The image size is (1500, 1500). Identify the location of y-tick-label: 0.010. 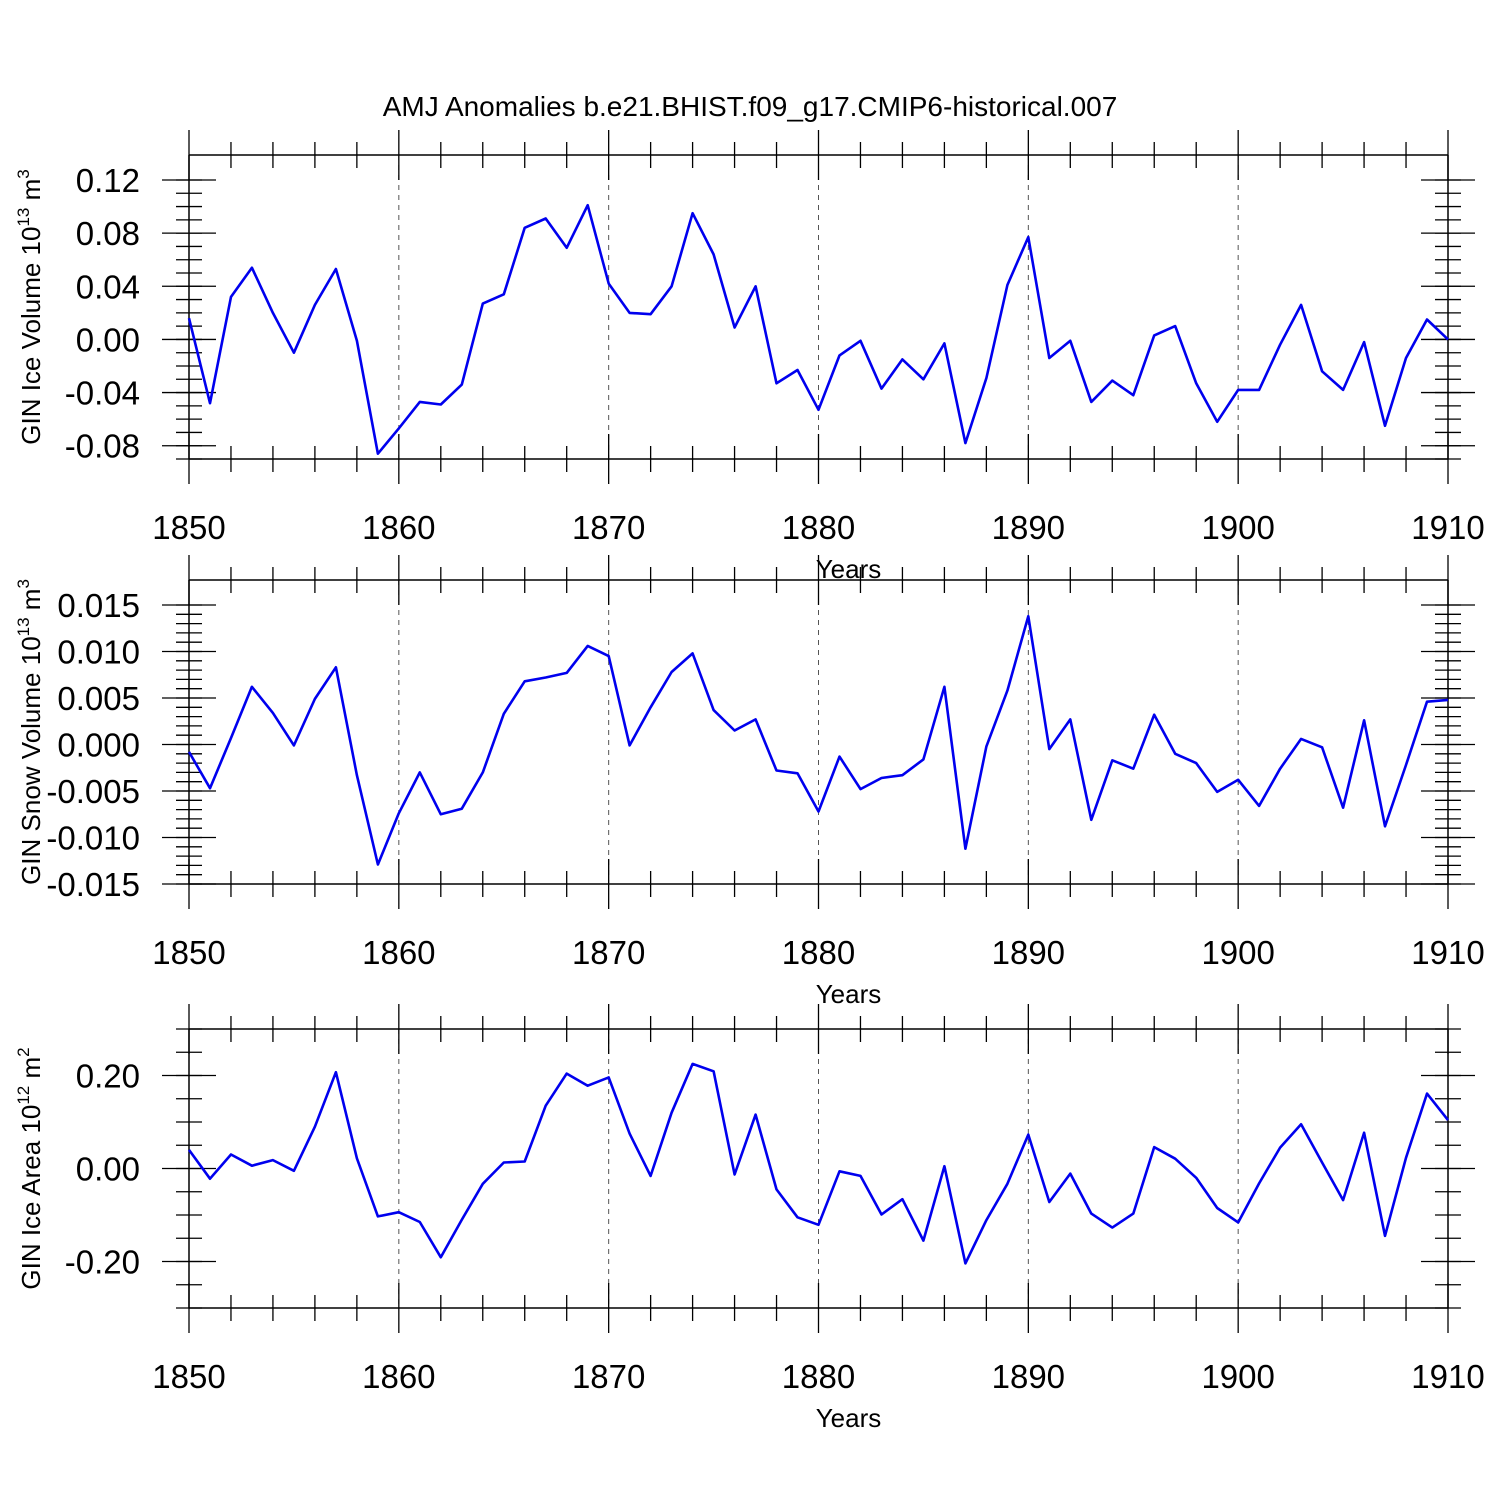
(98, 652).